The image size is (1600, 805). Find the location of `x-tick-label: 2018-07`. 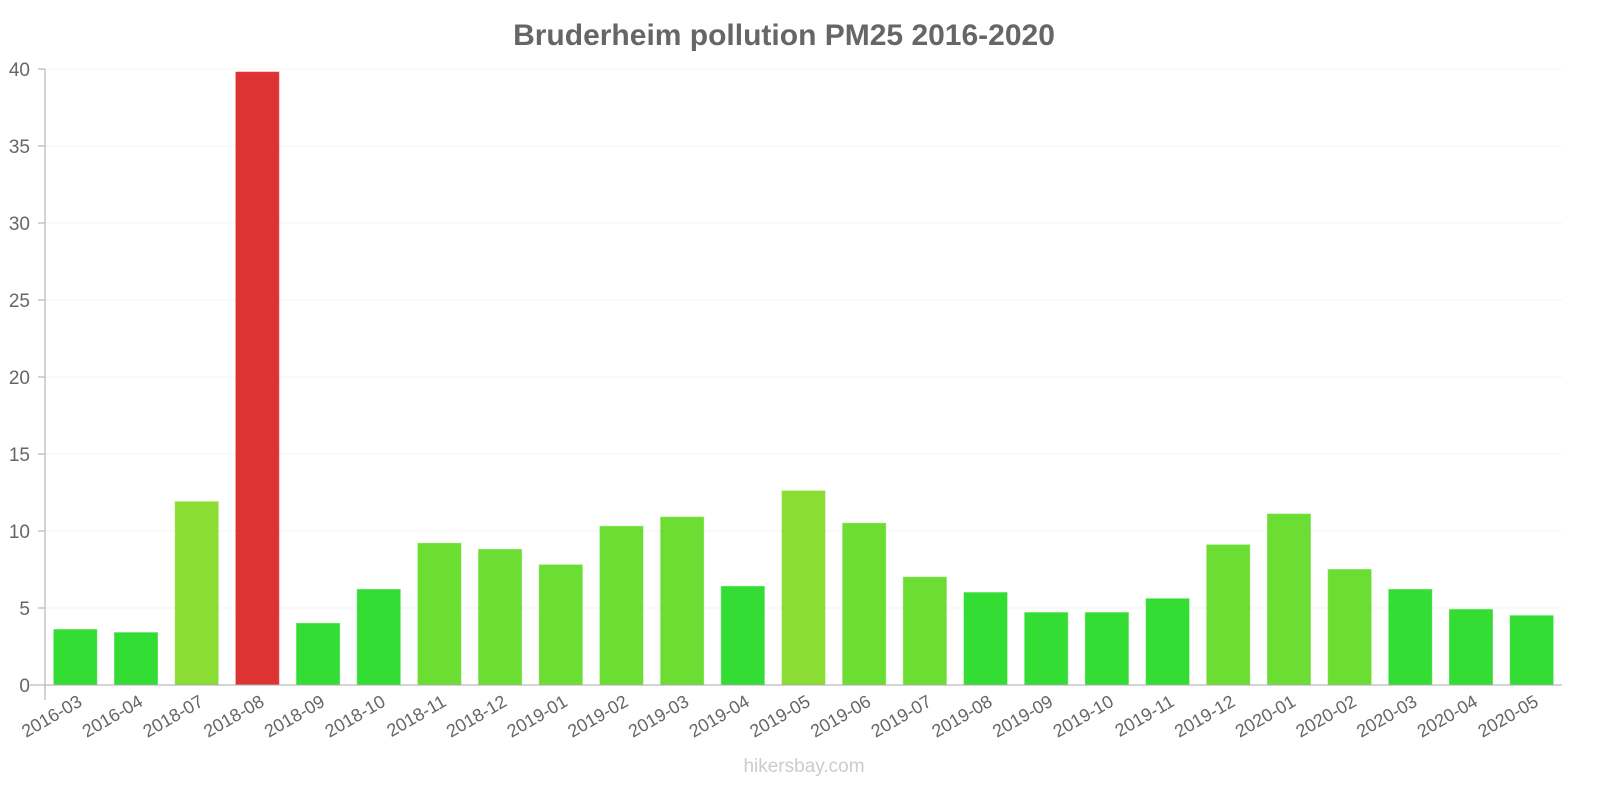

x-tick-label: 2018-07 is located at coordinates (172, 716).